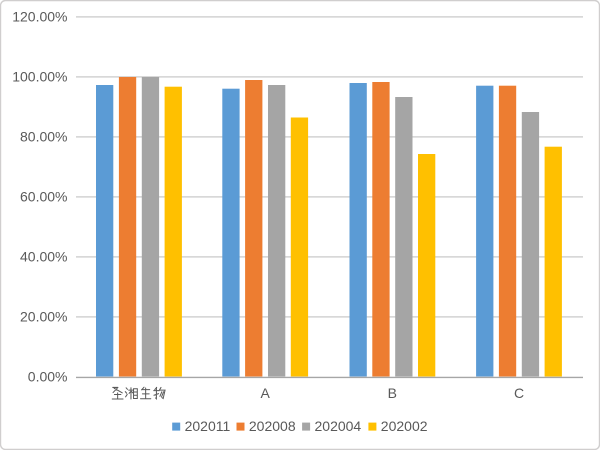 Image resolution: width=600 pixels, height=450 pixels. What do you see at coordinates (338, 426) in the screenshot?
I see `svg-text: 202004` at bounding box center [338, 426].